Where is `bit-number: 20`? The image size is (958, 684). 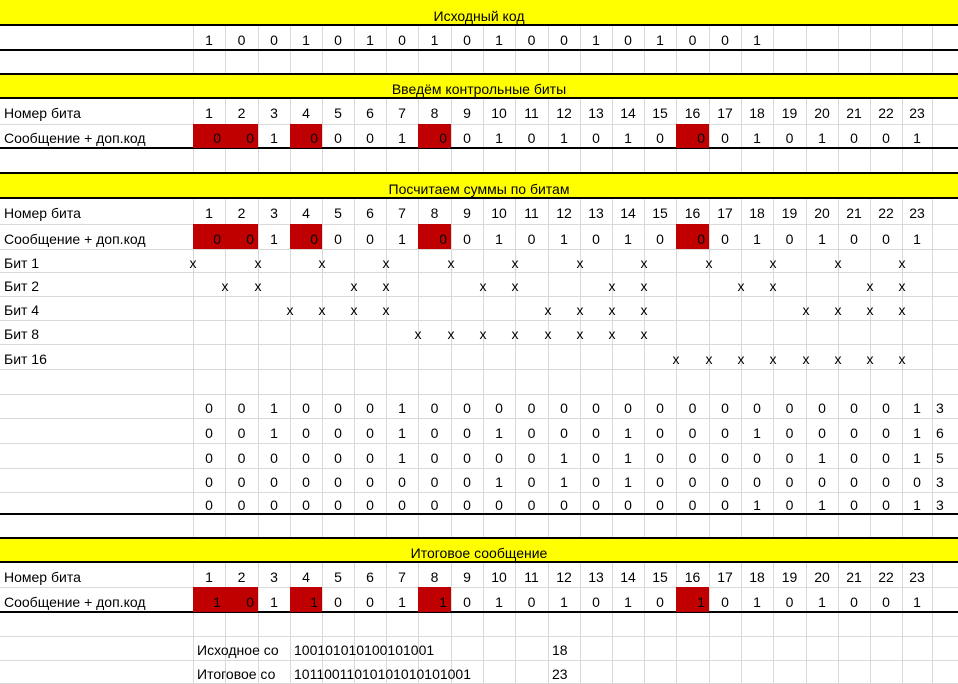
bit-number: 20 is located at coordinates (822, 213).